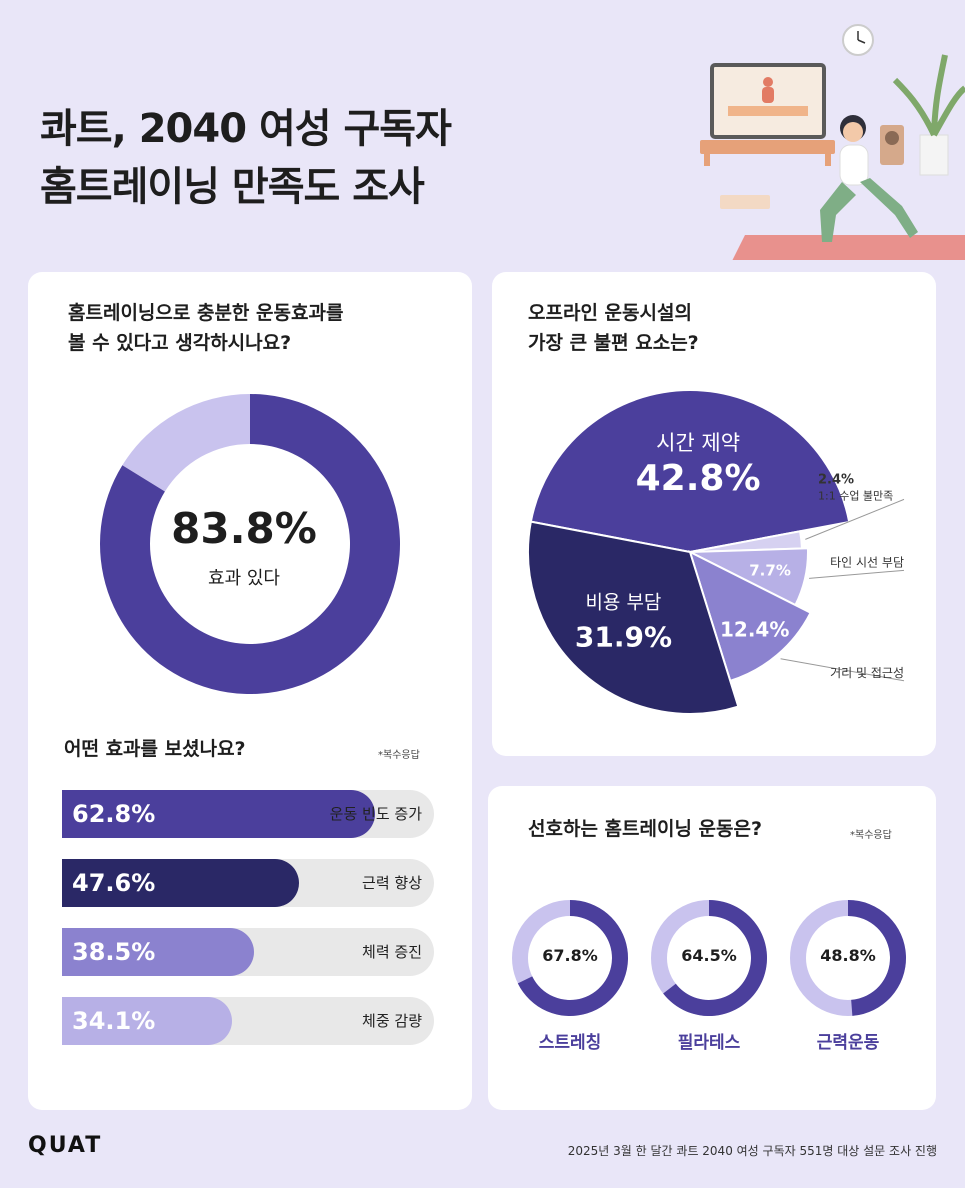 The height and width of the screenshot is (1188, 965). Describe the element at coordinates (645, 829) in the screenshot. I see `preference-question: 선호하는 홈트레이닝 운동은?` at that location.